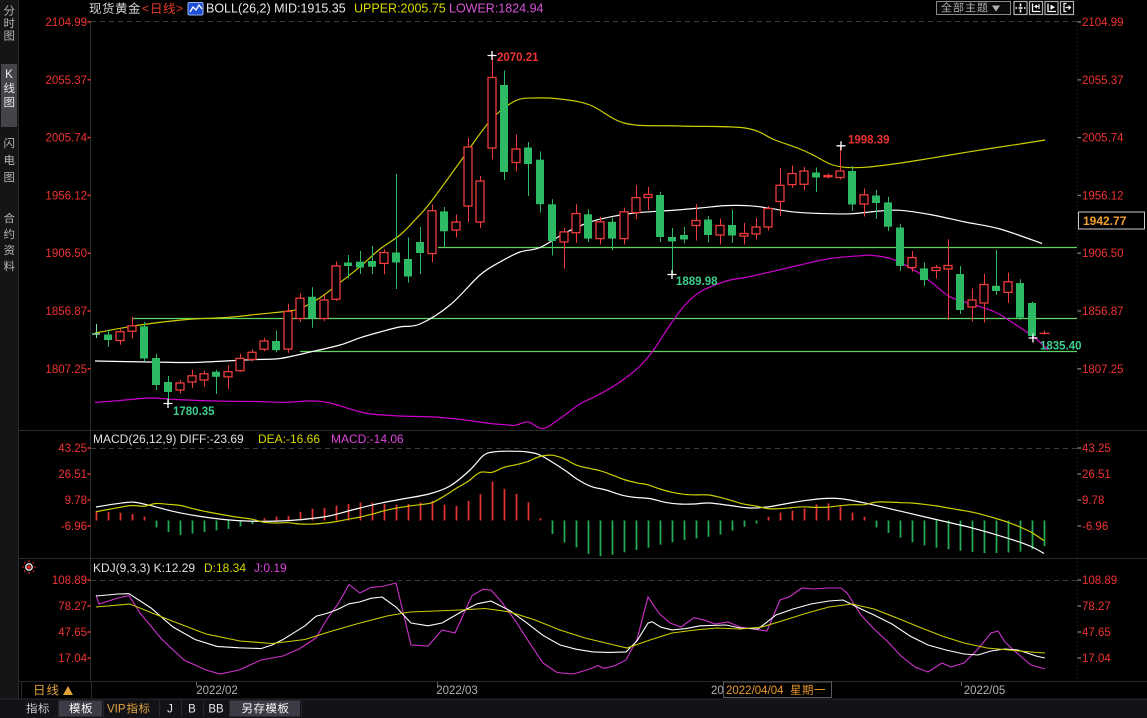  What do you see at coordinates (518, 58) in the screenshot?
I see `svg-text: 2070.21` at bounding box center [518, 58].